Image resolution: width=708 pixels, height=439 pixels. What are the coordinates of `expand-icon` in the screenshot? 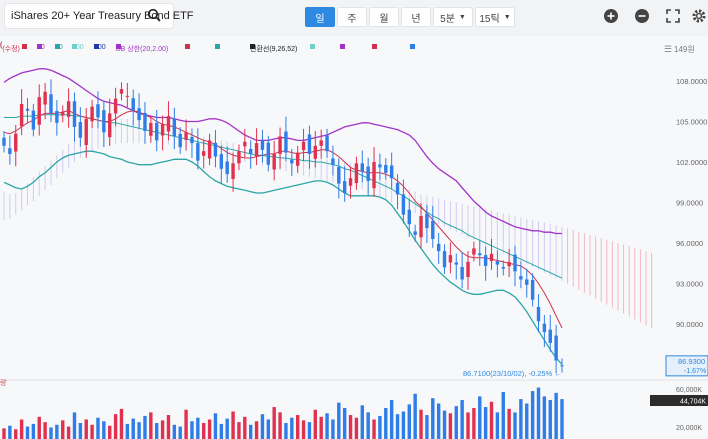 It's located at (673, 16).